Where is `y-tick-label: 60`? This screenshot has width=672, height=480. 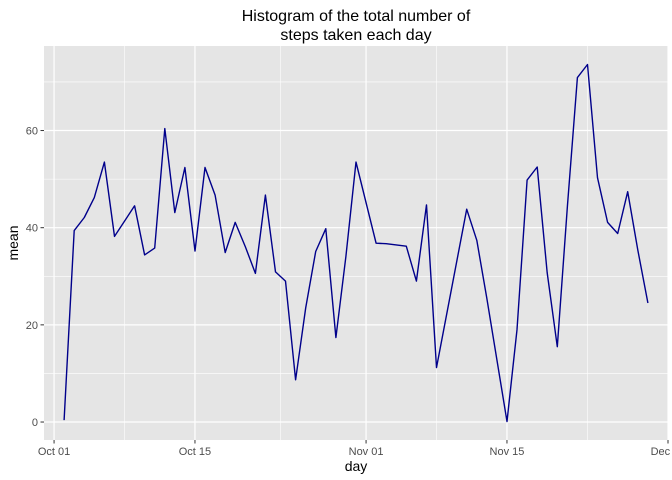
y-tick-label: 60 is located at coordinates (32, 132).